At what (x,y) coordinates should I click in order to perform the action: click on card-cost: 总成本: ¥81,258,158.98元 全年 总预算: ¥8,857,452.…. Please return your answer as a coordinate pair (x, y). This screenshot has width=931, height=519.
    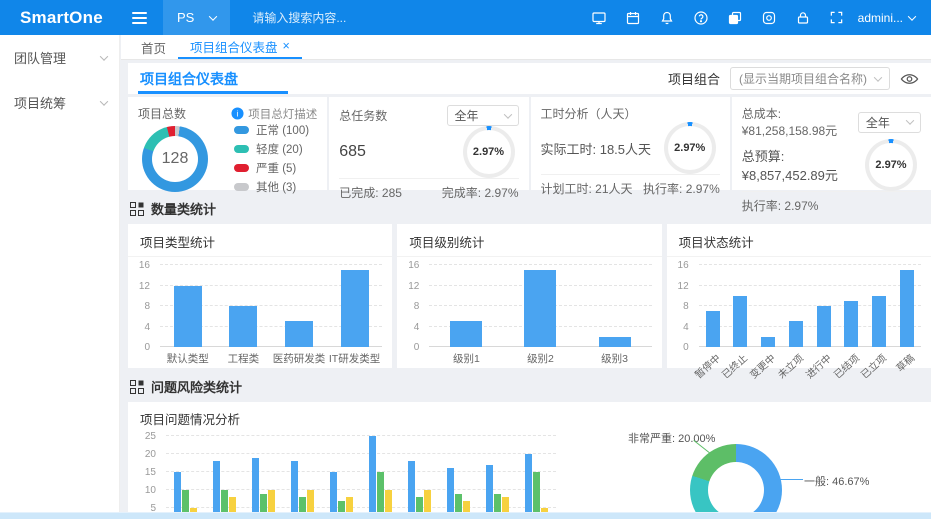
    Looking at the image, I should click on (831, 155).